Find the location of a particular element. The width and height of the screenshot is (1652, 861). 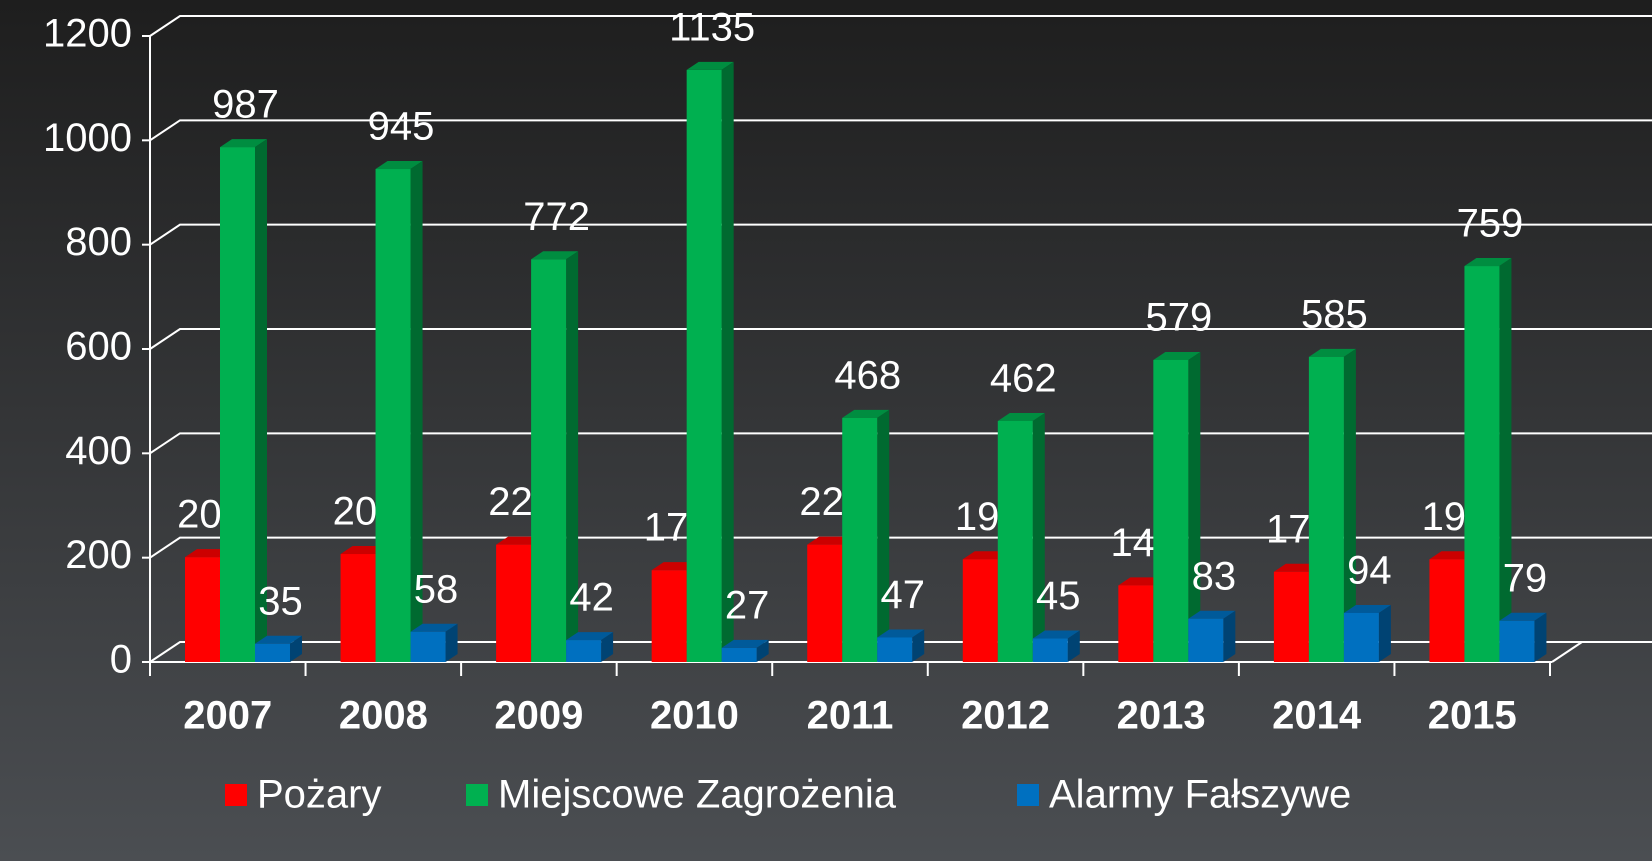

value-label: 1135 is located at coordinates (712, 27).